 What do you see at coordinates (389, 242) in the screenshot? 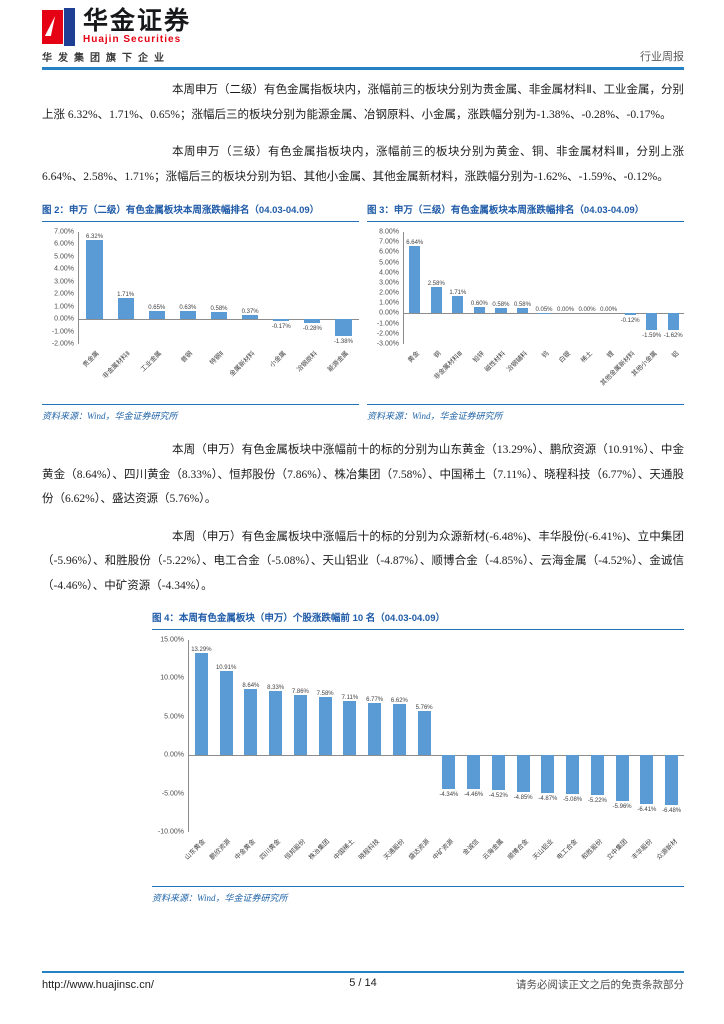
I see `y-tick-label: 7.00%` at bounding box center [389, 242].